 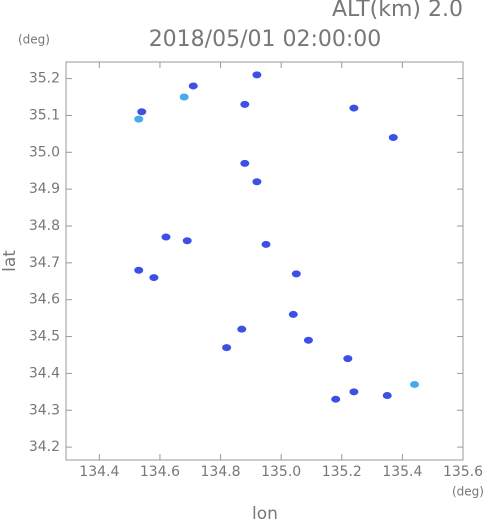 What do you see at coordinates (44, 79) in the screenshot?
I see `y-tick-label: 35.2` at bounding box center [44, 79].